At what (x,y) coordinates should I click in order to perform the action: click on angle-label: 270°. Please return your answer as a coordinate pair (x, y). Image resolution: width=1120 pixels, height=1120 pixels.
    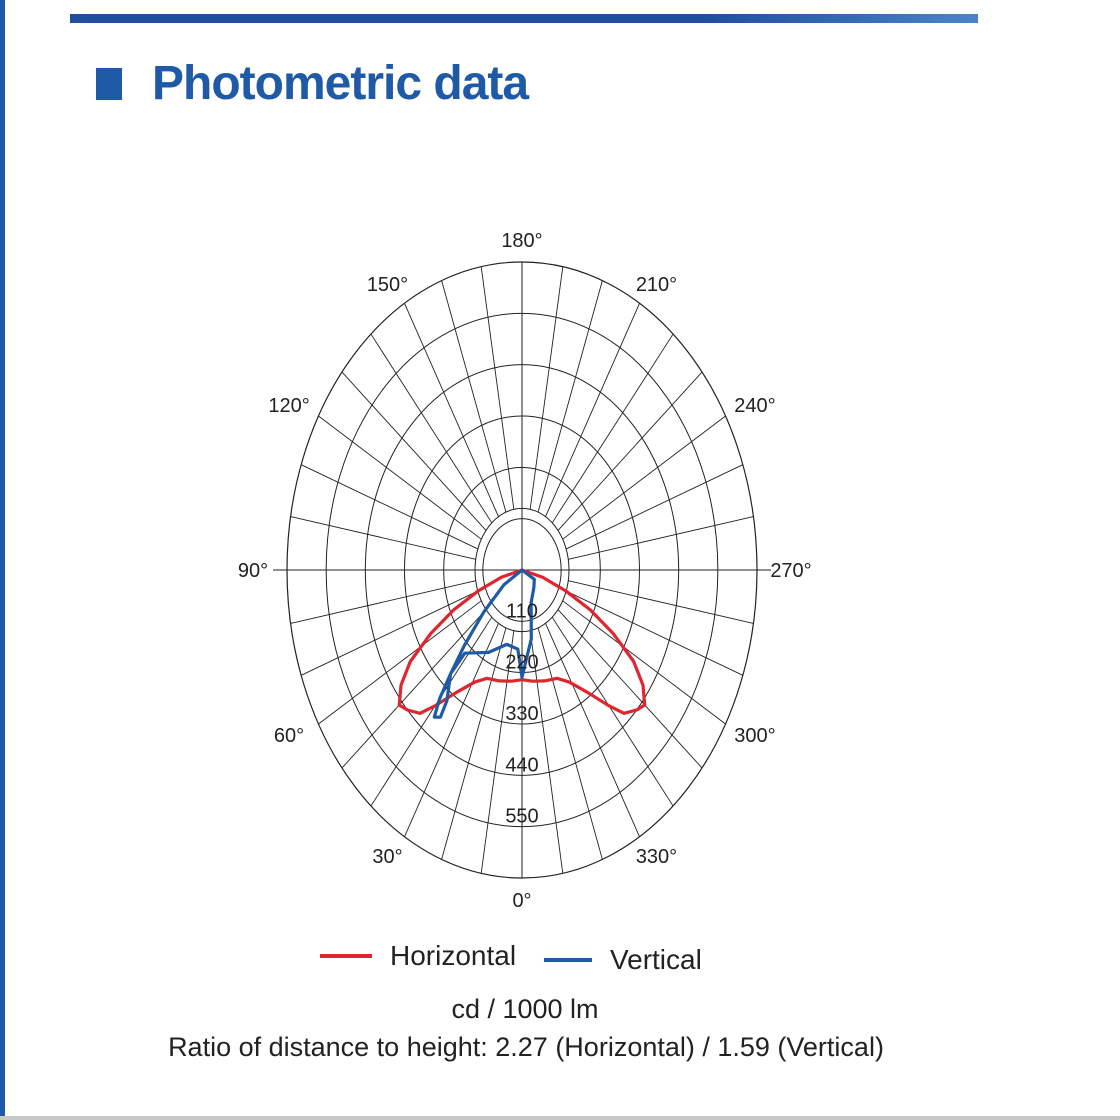
    Looking at the image, I should click on (790, 571).